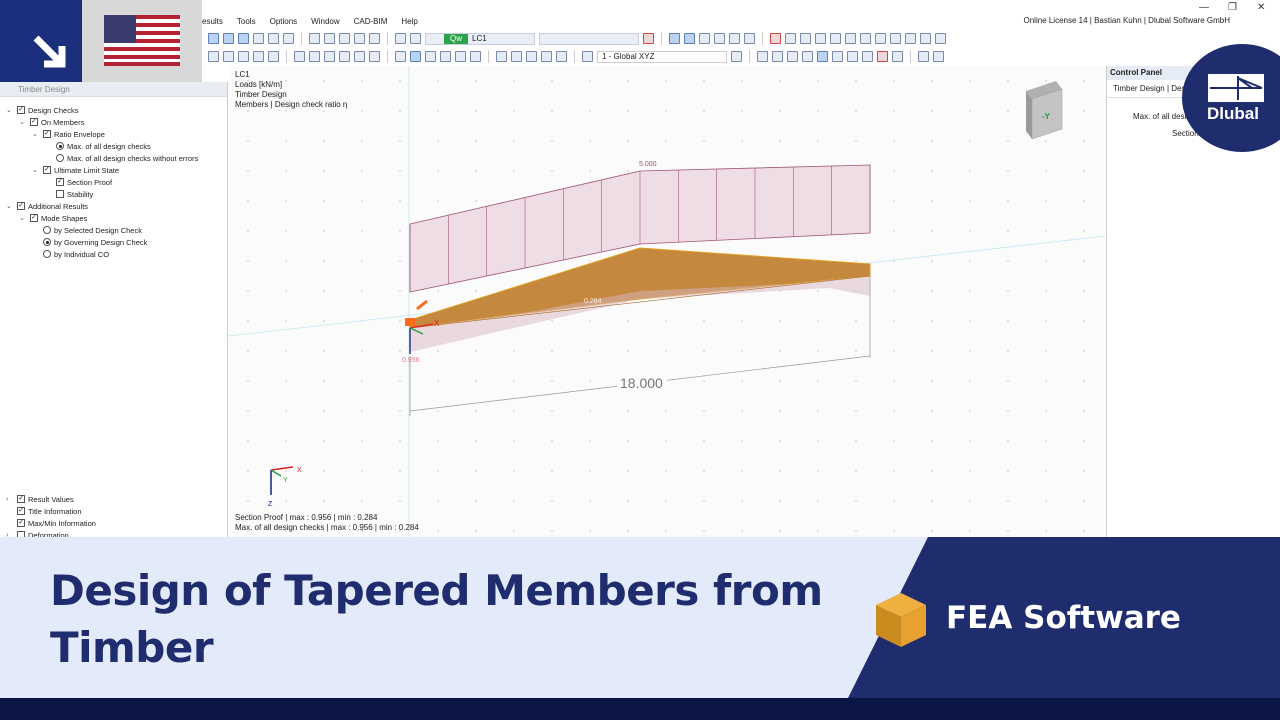 The image size is (1280, 720). Describe the element at coordinates (42, 110) in the screenshot. I see `tree-item: ⌄ ✓ Design Checks` at that location.